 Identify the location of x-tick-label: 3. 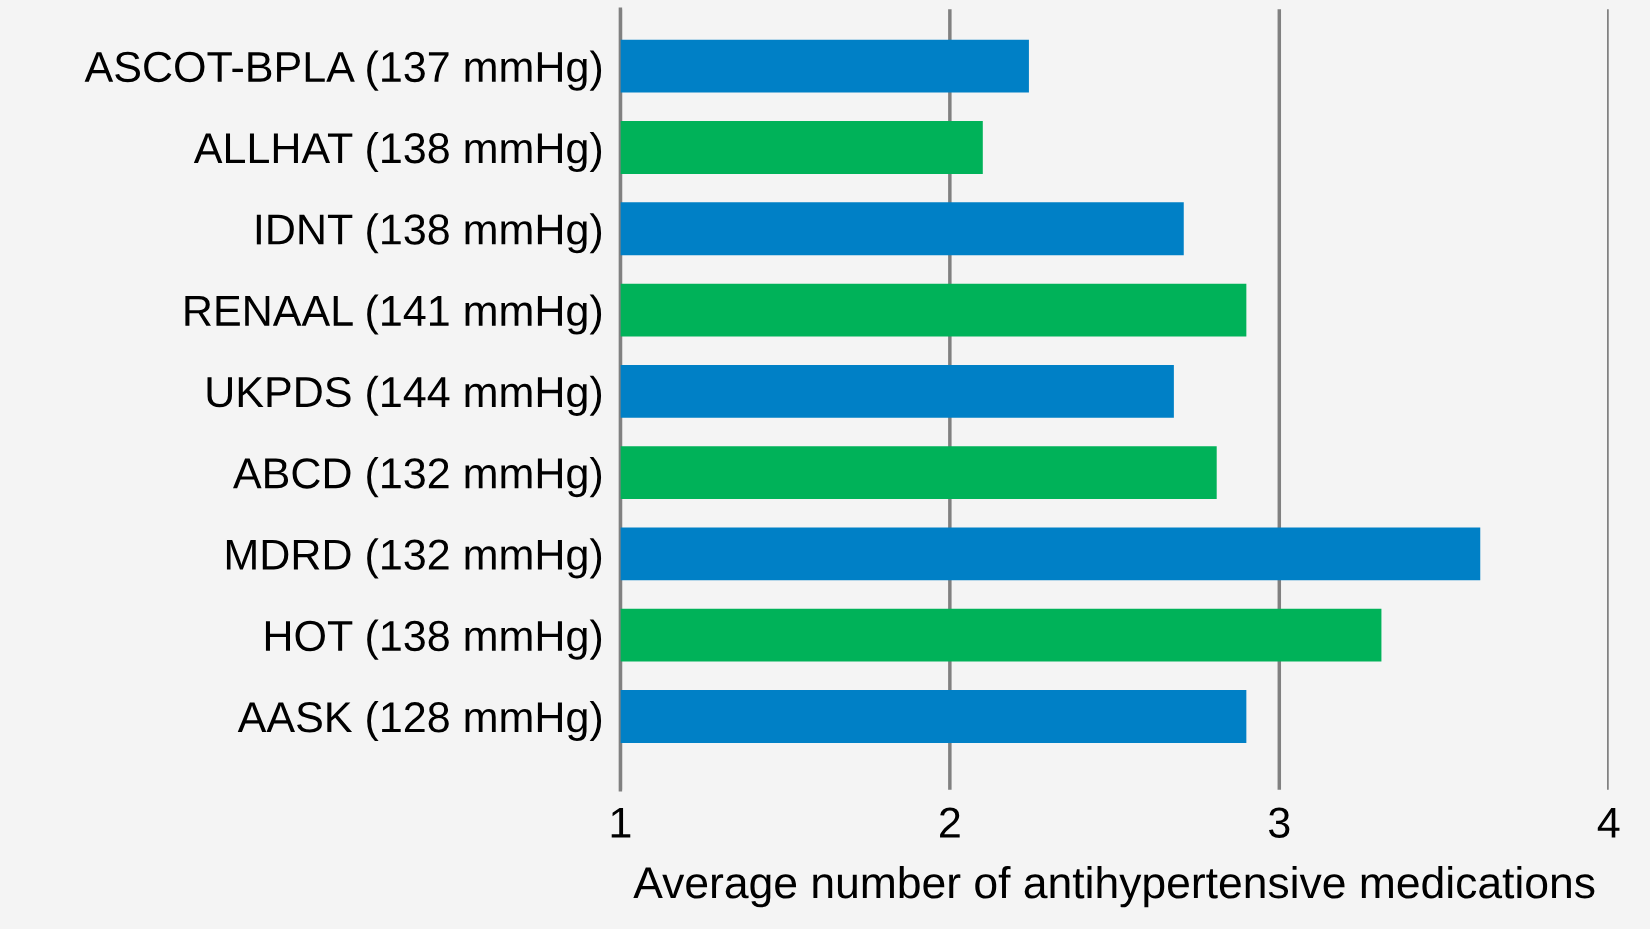
(1279, 822).